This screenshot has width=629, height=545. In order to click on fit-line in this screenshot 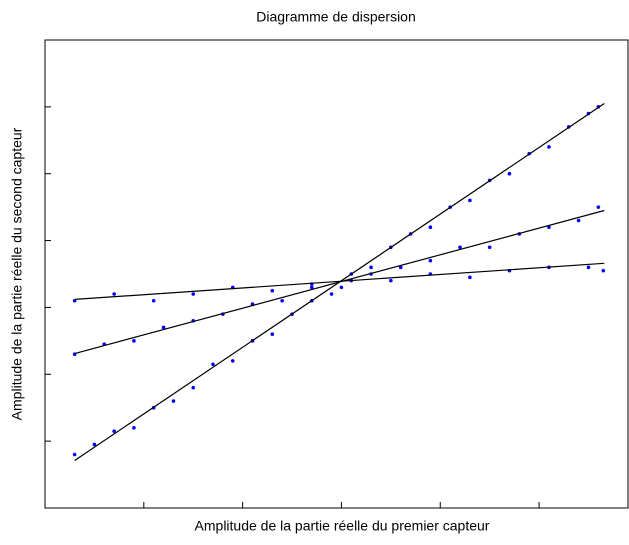, I will do `click(339, 281)`.